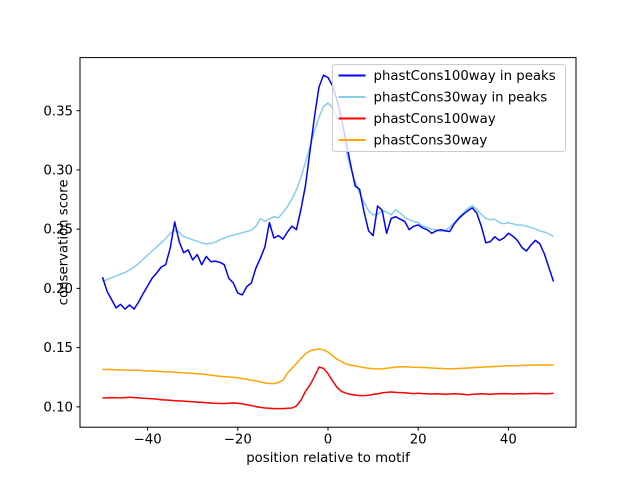  I want to click on x-tick-label: −20, so click(238, 440).